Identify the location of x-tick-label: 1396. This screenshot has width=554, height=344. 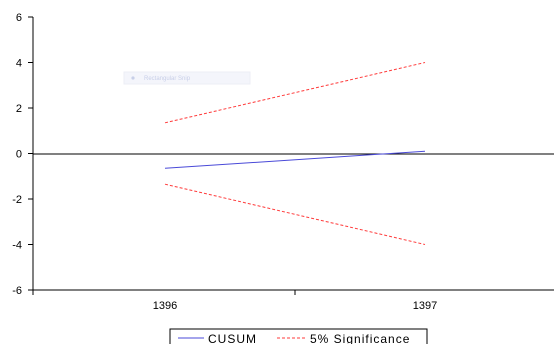
(165, 306).